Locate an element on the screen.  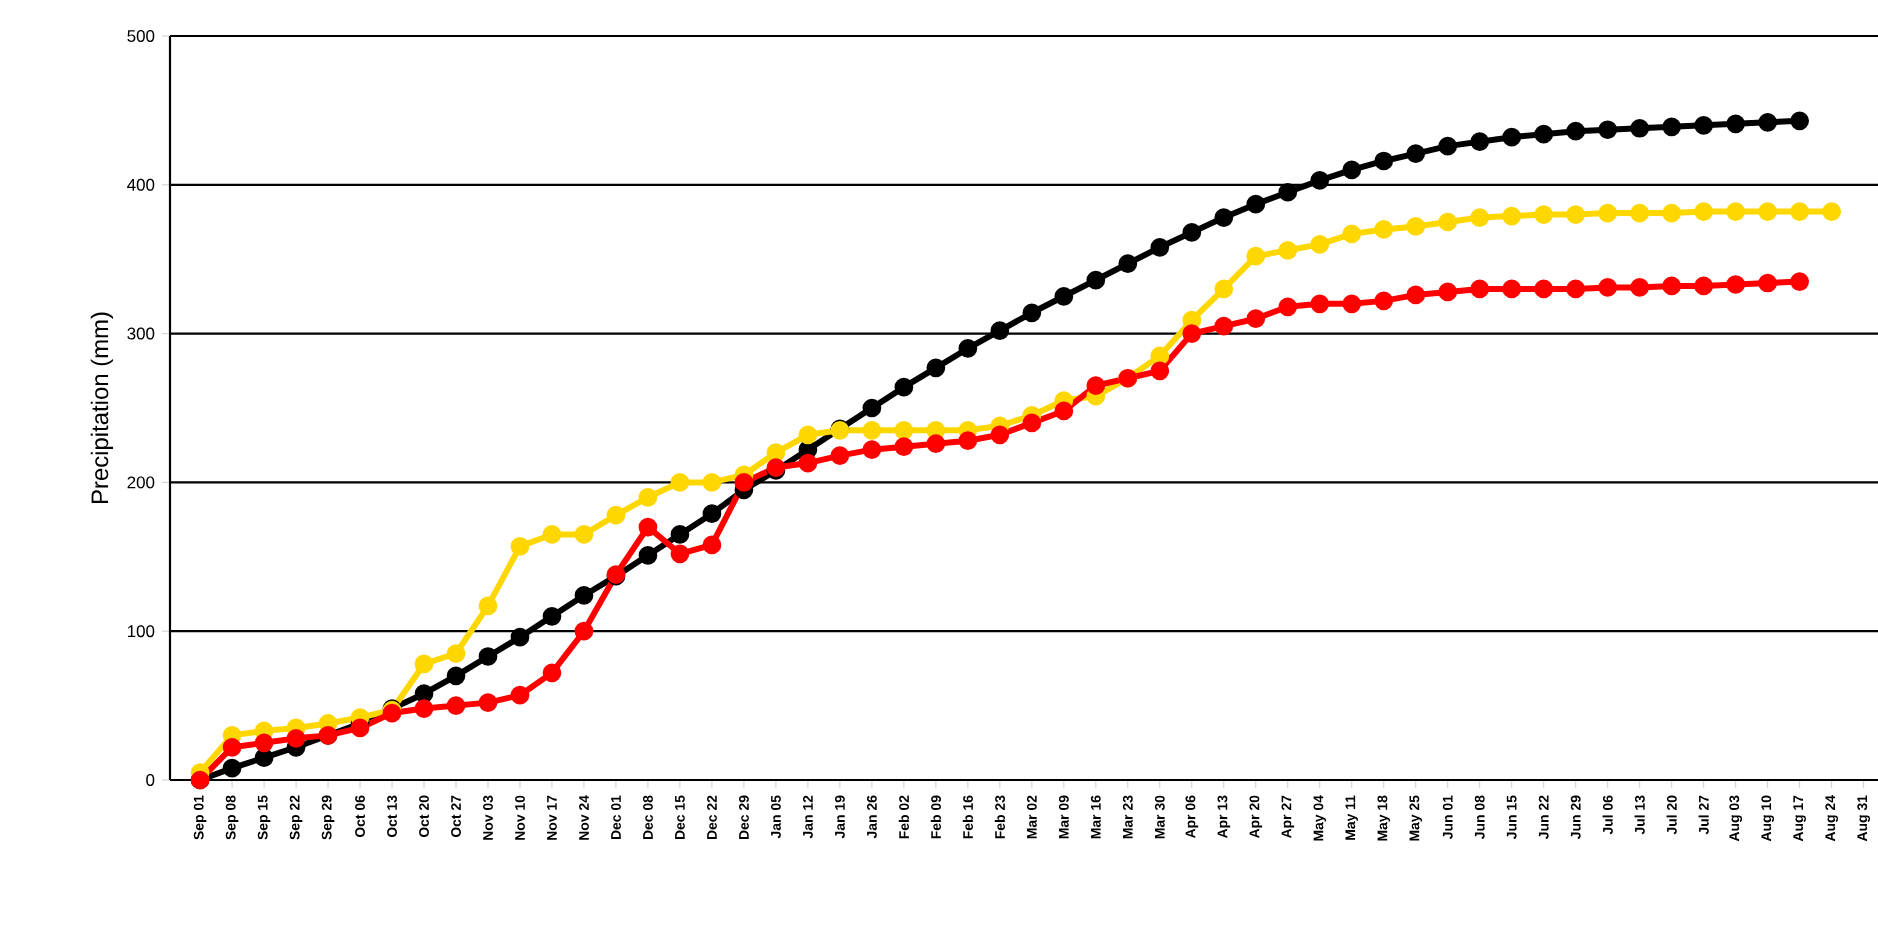
y-tick-label: 100 is located at coordinates (141, 631).